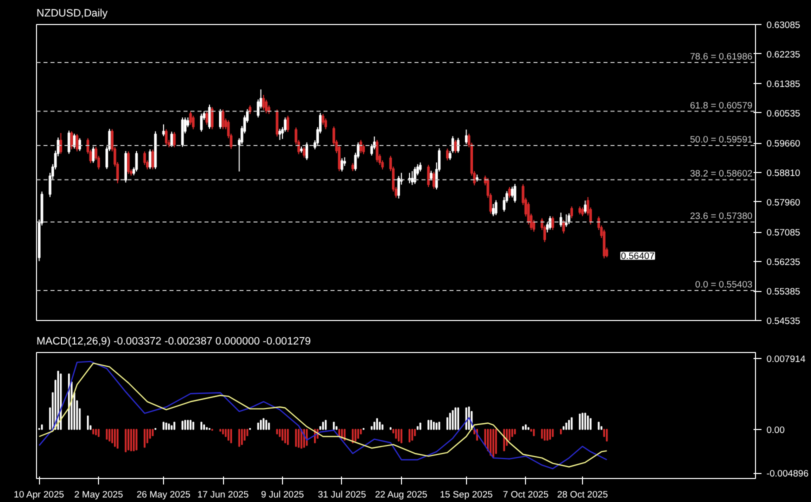 The width and height of the screenshot is (811, 502). Describe the element at coordinates (39, 495) in the screenshot. I see `x-tick-label: 10 Apr 2025` at that location.